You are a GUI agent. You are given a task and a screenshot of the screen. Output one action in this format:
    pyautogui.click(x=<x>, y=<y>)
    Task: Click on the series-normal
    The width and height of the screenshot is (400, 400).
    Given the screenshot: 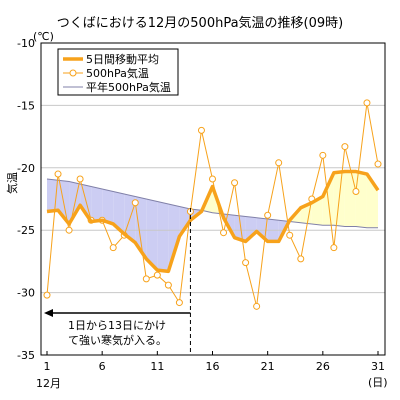 What is the action you would take?
    pyautogui.click(x=212, y=203)
    